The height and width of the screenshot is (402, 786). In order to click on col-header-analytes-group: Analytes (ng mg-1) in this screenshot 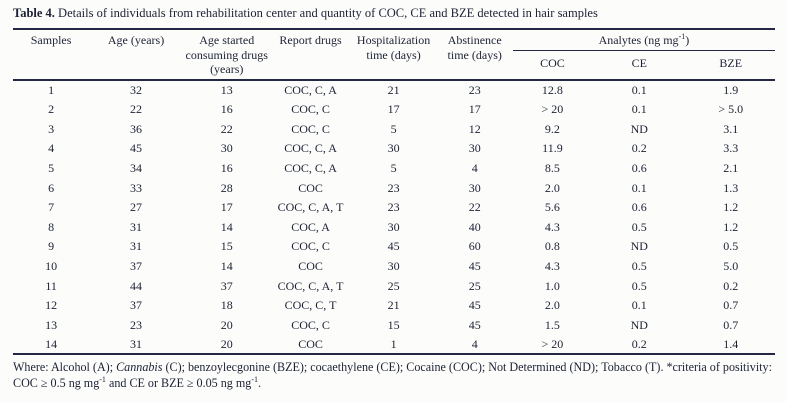, I will do `click(643, 40)`.